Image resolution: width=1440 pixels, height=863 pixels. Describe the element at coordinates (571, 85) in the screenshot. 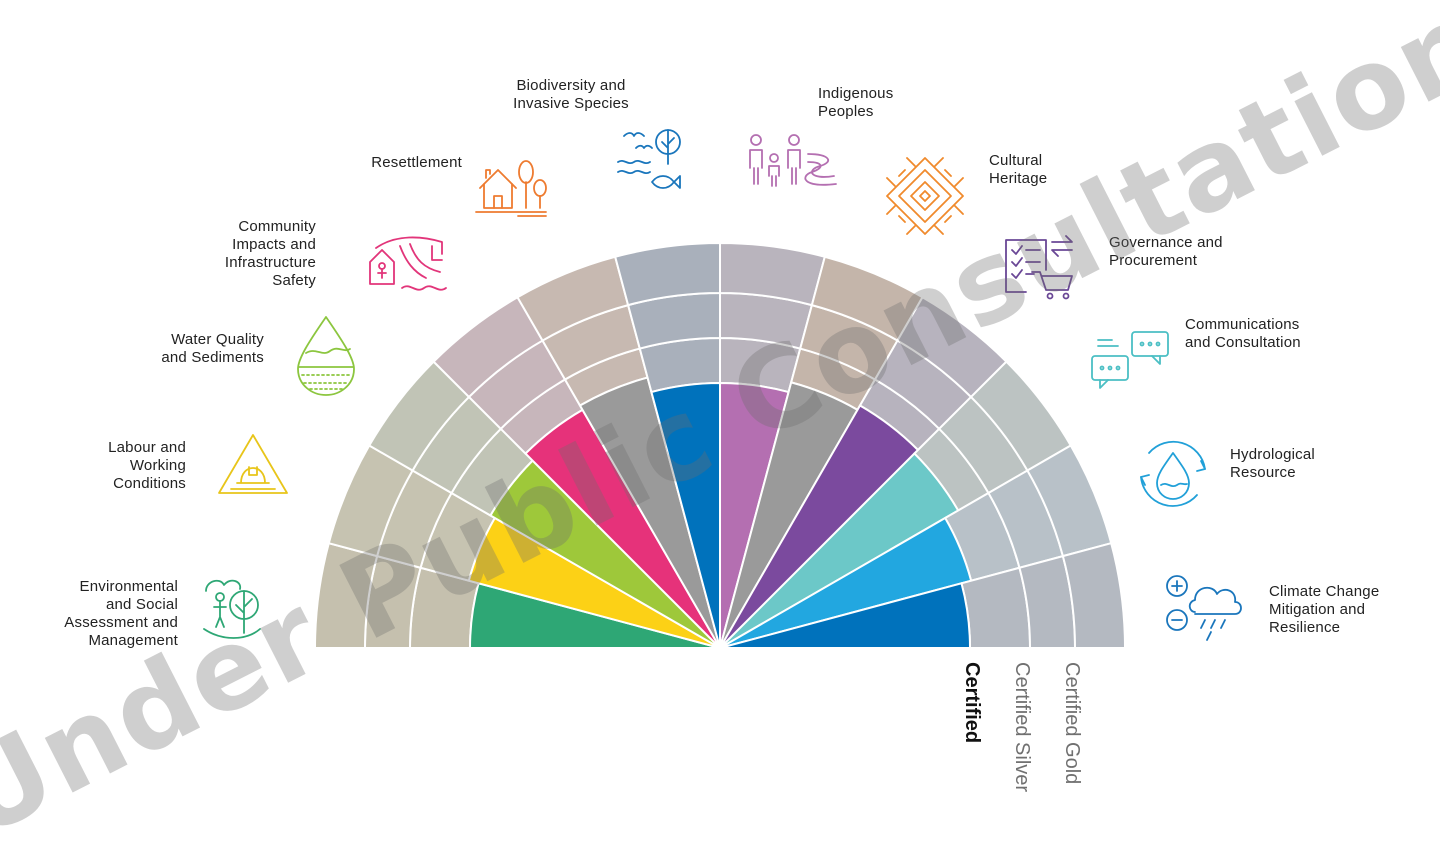

I see `segment-label-line: Biodiversity and` at that location.